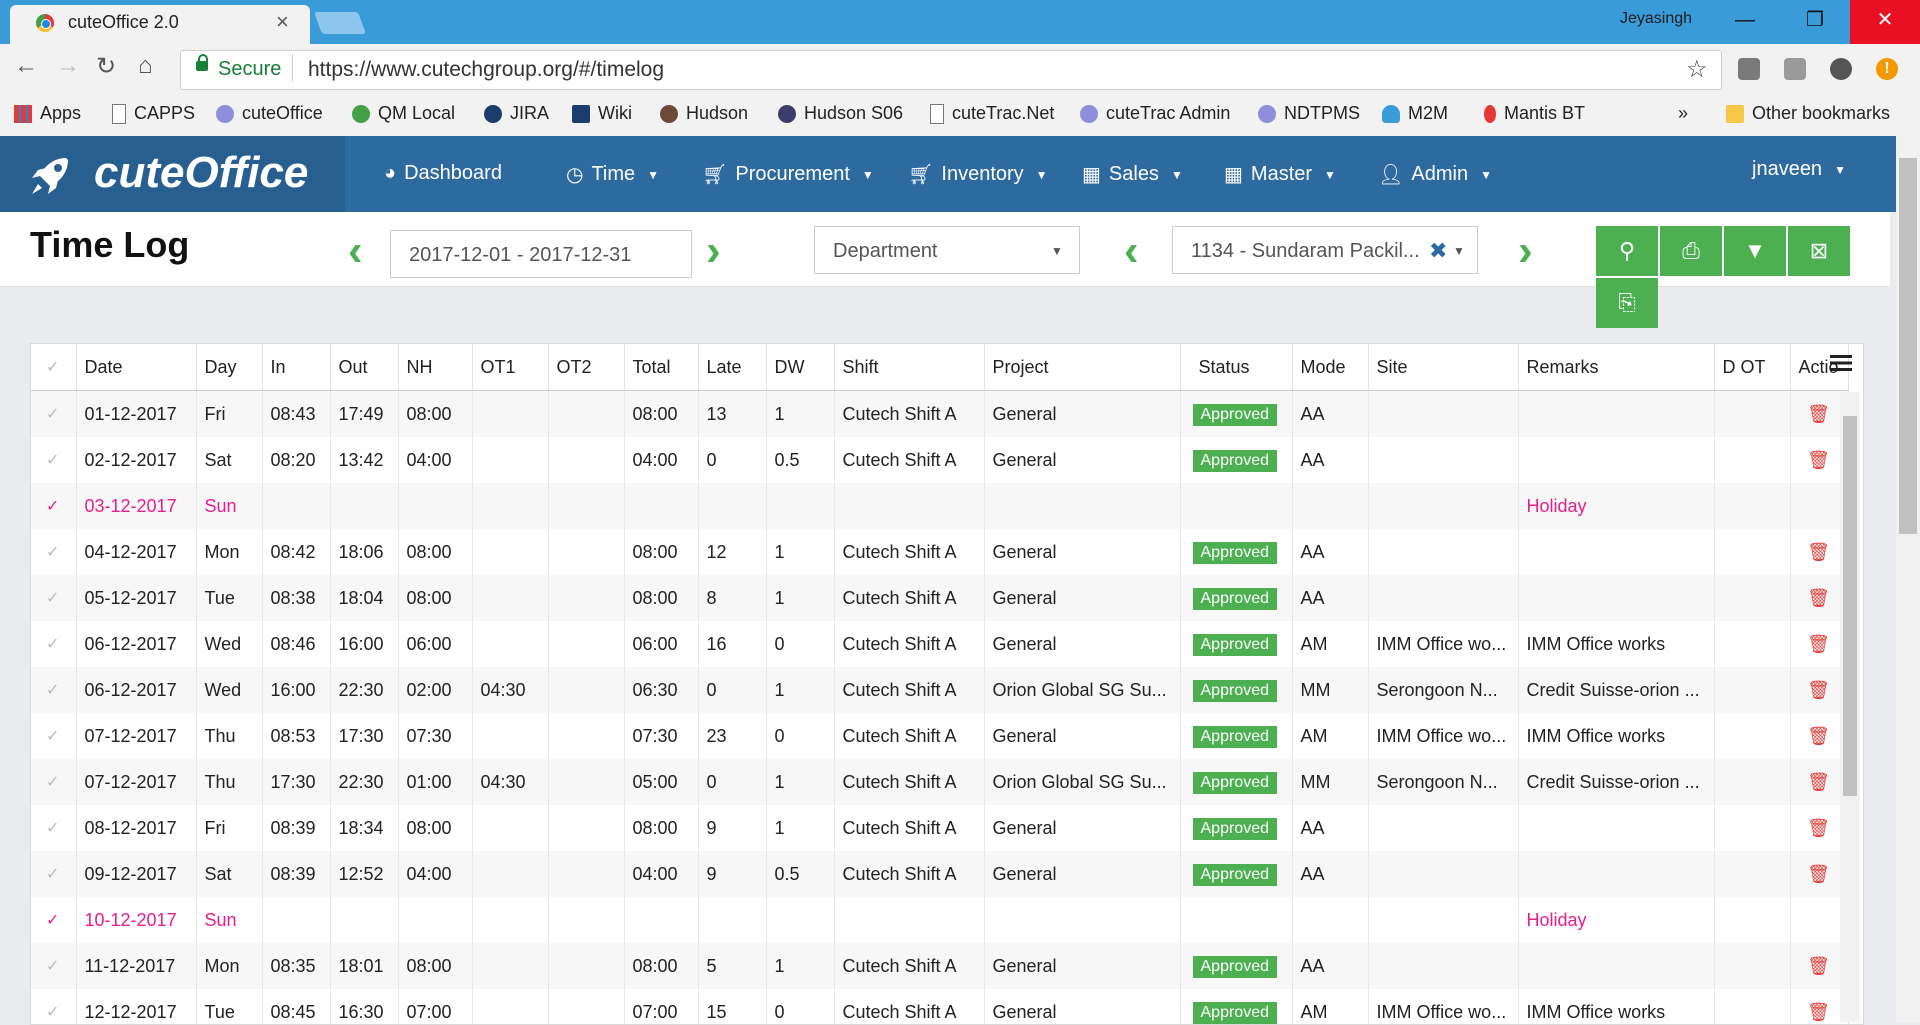 The width and height of the screenshot is (1920, 1025). Describe the element at coordinates (1132, 174) in the screenshot. I see `menu-sales: ▦Sales▼` at that location.